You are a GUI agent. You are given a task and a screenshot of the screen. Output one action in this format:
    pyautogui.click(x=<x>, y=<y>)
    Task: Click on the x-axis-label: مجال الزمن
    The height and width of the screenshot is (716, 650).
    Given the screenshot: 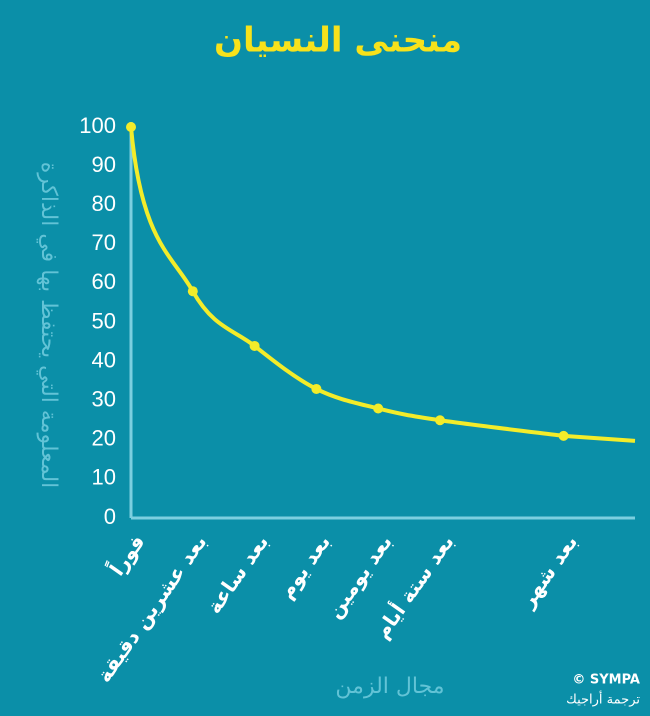 What is the action you would take?
    pyautogui.click(x=389, y=686)
    